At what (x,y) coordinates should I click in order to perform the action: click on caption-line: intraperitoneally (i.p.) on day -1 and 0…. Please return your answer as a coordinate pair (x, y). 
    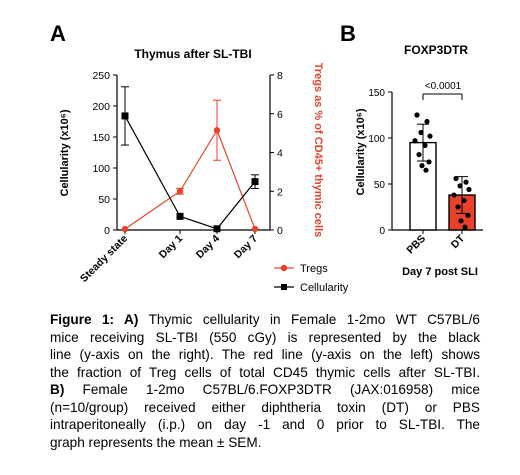
    Looking at the image, I should click on (265, 425).